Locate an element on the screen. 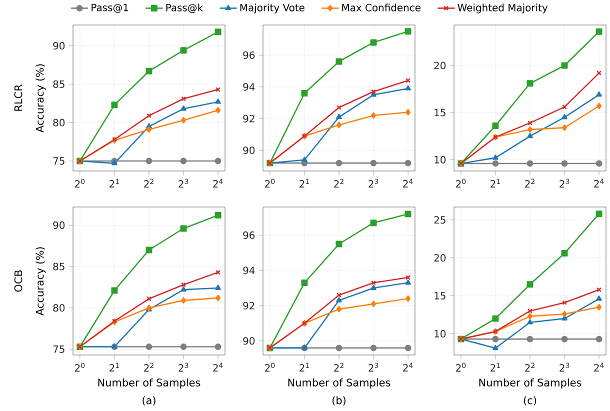 The height and width of the screenshot is (411, 610). text: (c) is located at coordinates (530, 401).